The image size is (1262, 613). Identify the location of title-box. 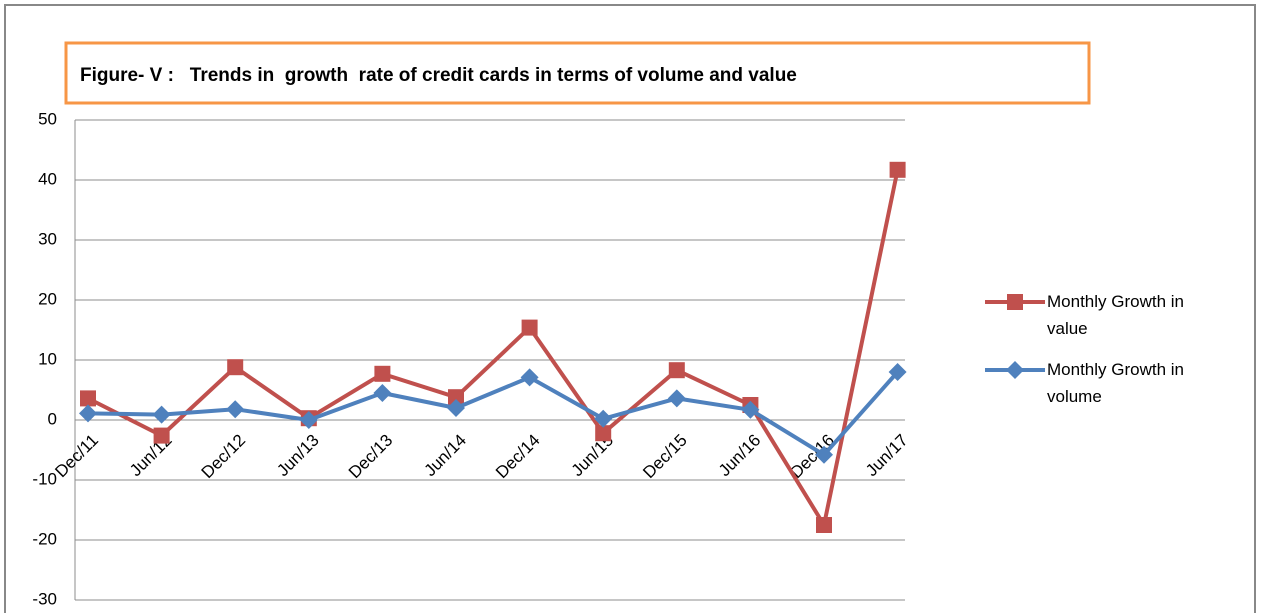
(577, 73).